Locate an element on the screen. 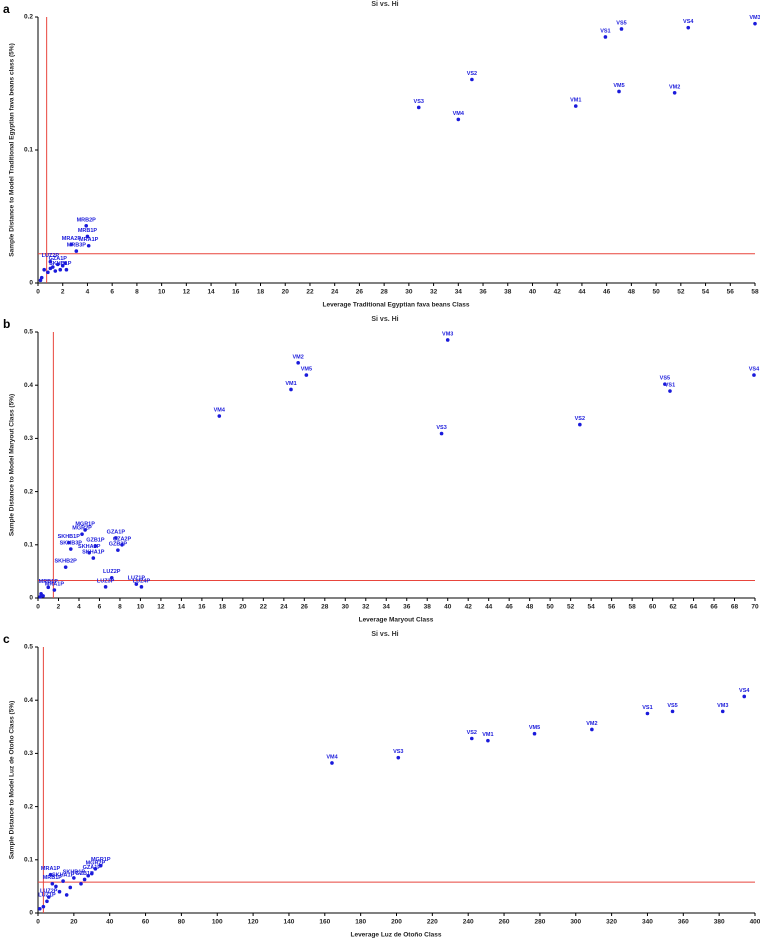 The height and width of the screenshot is (945, 760). point-label: VM1 is located at coordinates (290, 384).